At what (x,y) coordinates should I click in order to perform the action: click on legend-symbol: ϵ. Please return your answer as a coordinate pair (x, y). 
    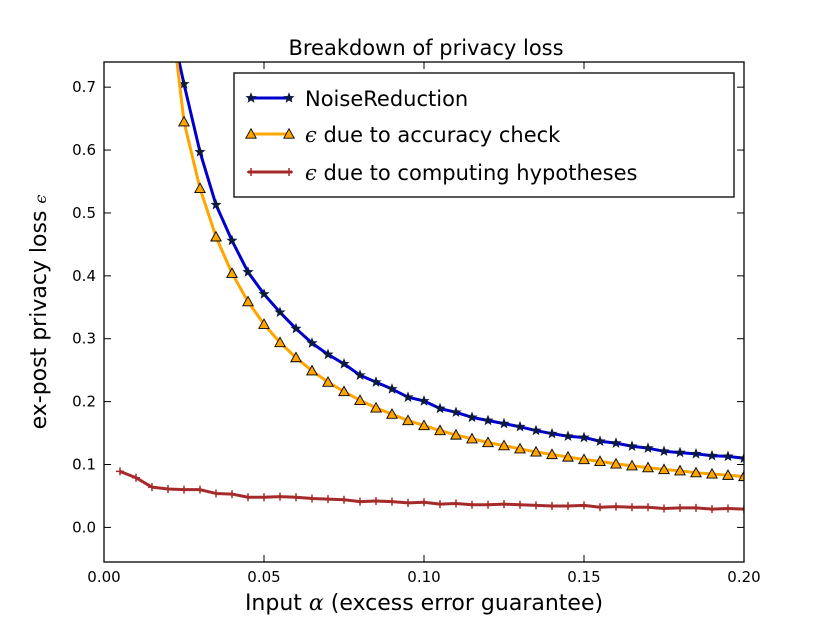
    Looking at the image, I should click on (311, 135).